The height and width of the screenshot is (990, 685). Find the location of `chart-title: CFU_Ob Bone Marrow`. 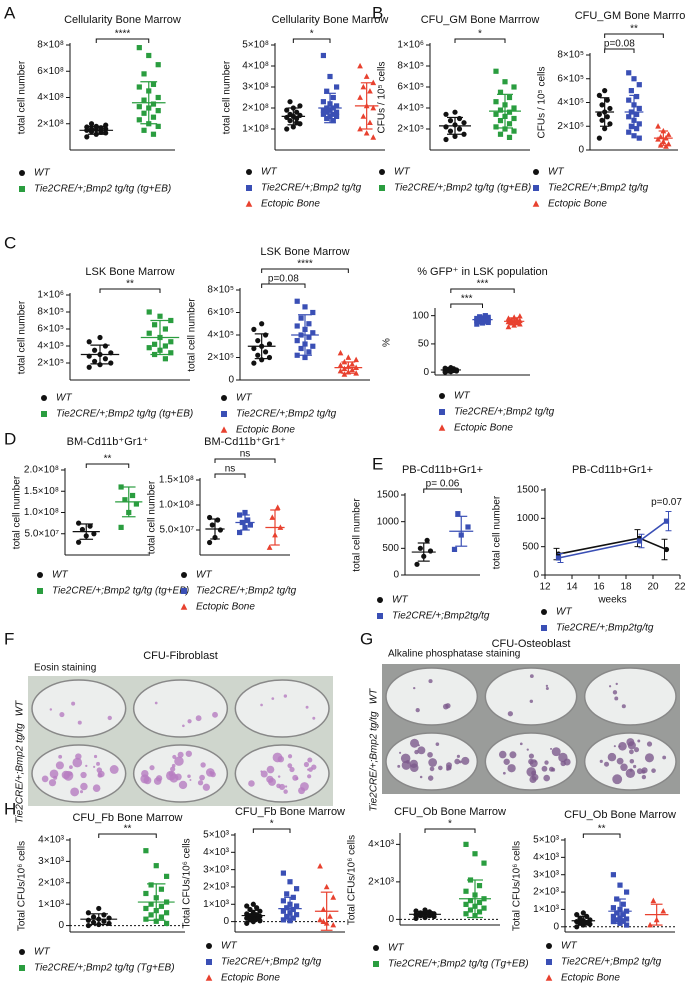

chart-title: CFU_Ob Bone Marrow is located at coordinates (450, 812).